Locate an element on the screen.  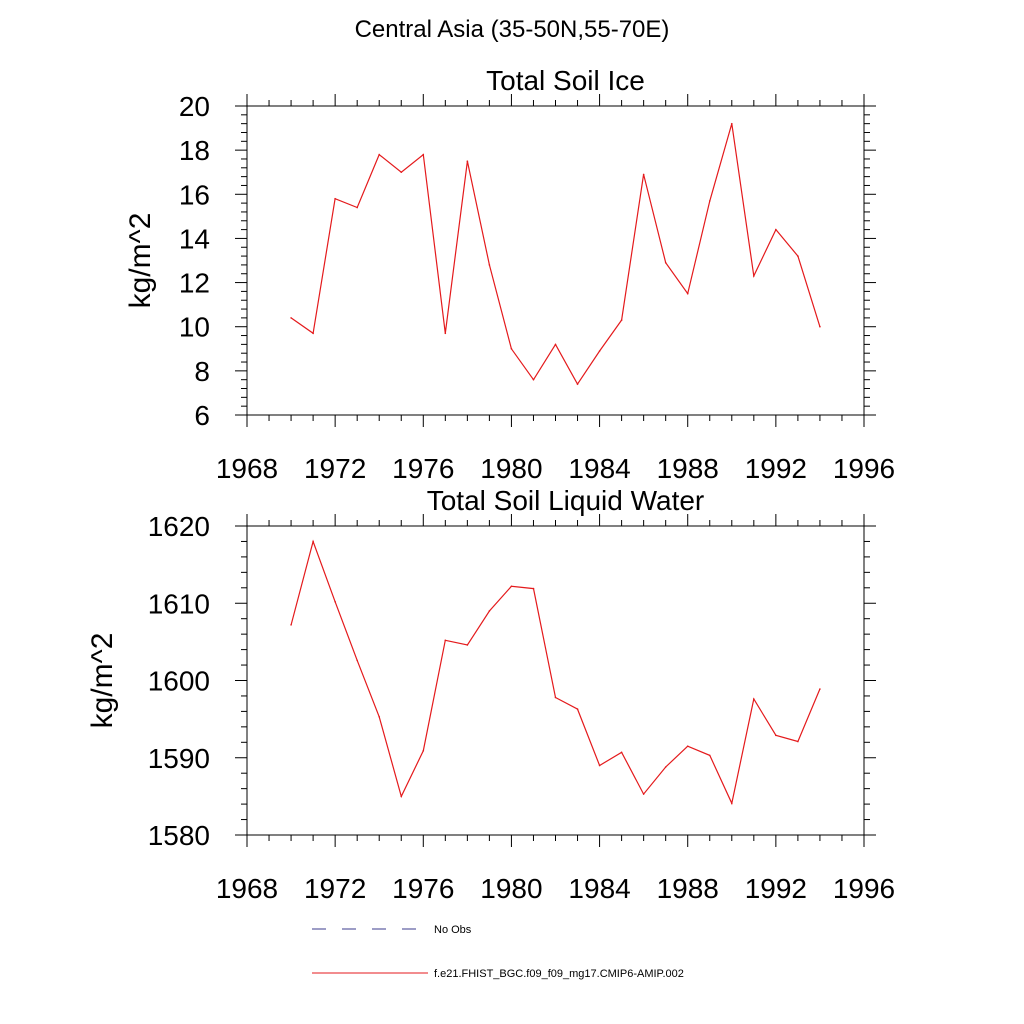
y-tick-label: 1600 is located at coordinates (179, 681).